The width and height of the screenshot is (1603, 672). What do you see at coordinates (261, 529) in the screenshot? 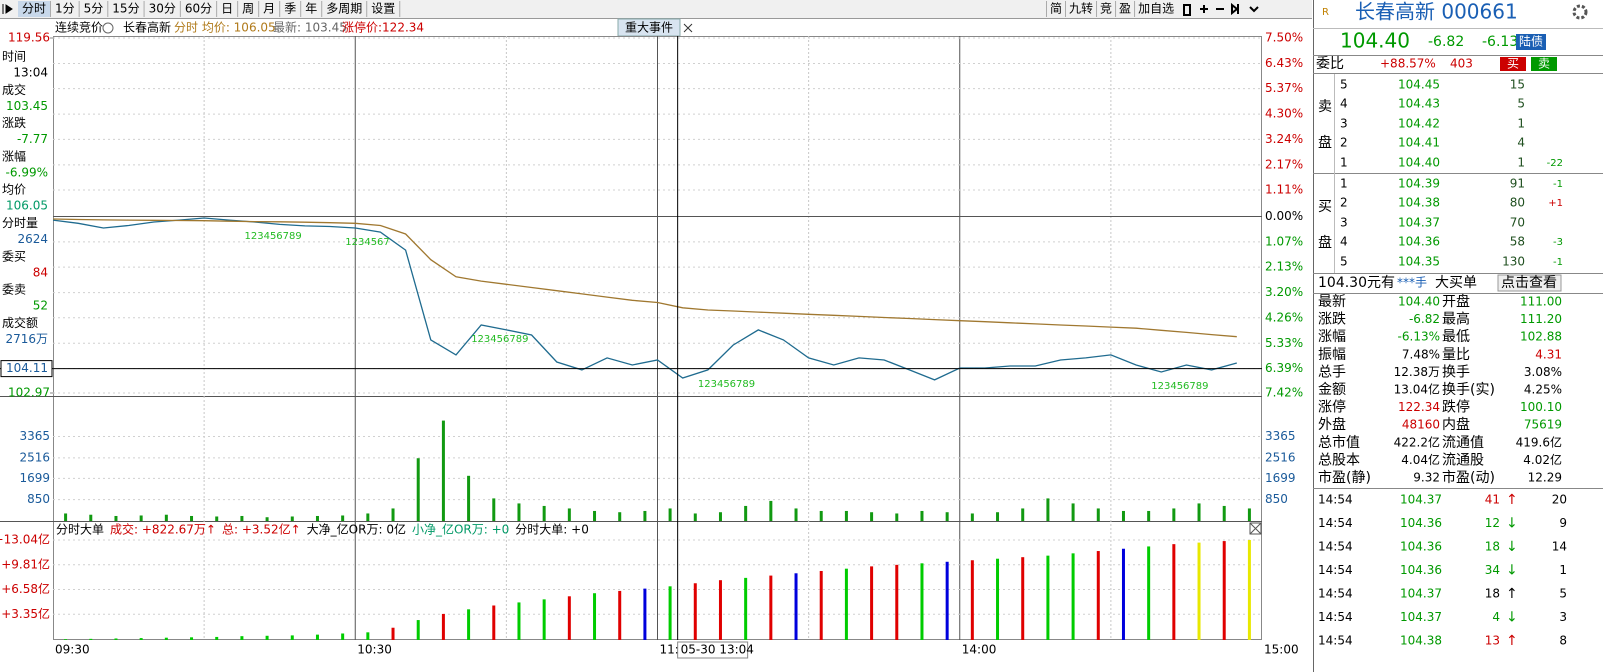
I see `panel-header: 总: +3.52亿↑` at bounding box center [261, 529].